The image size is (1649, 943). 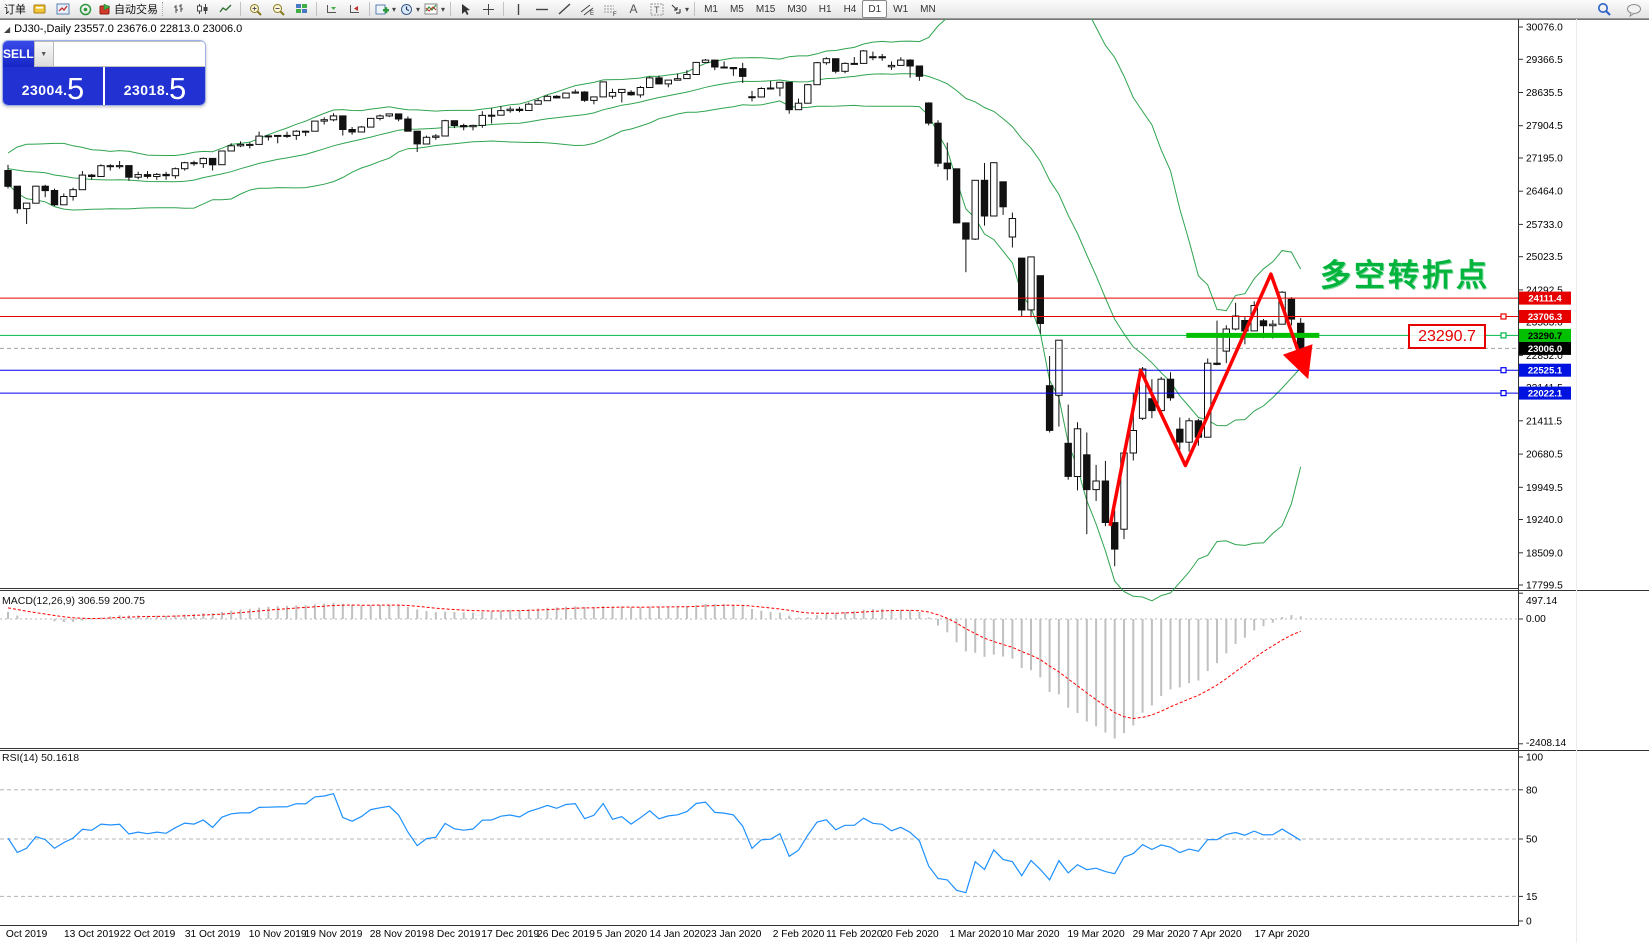 I want to click on timeframe-H1: H1, so click(x=825, y=9).